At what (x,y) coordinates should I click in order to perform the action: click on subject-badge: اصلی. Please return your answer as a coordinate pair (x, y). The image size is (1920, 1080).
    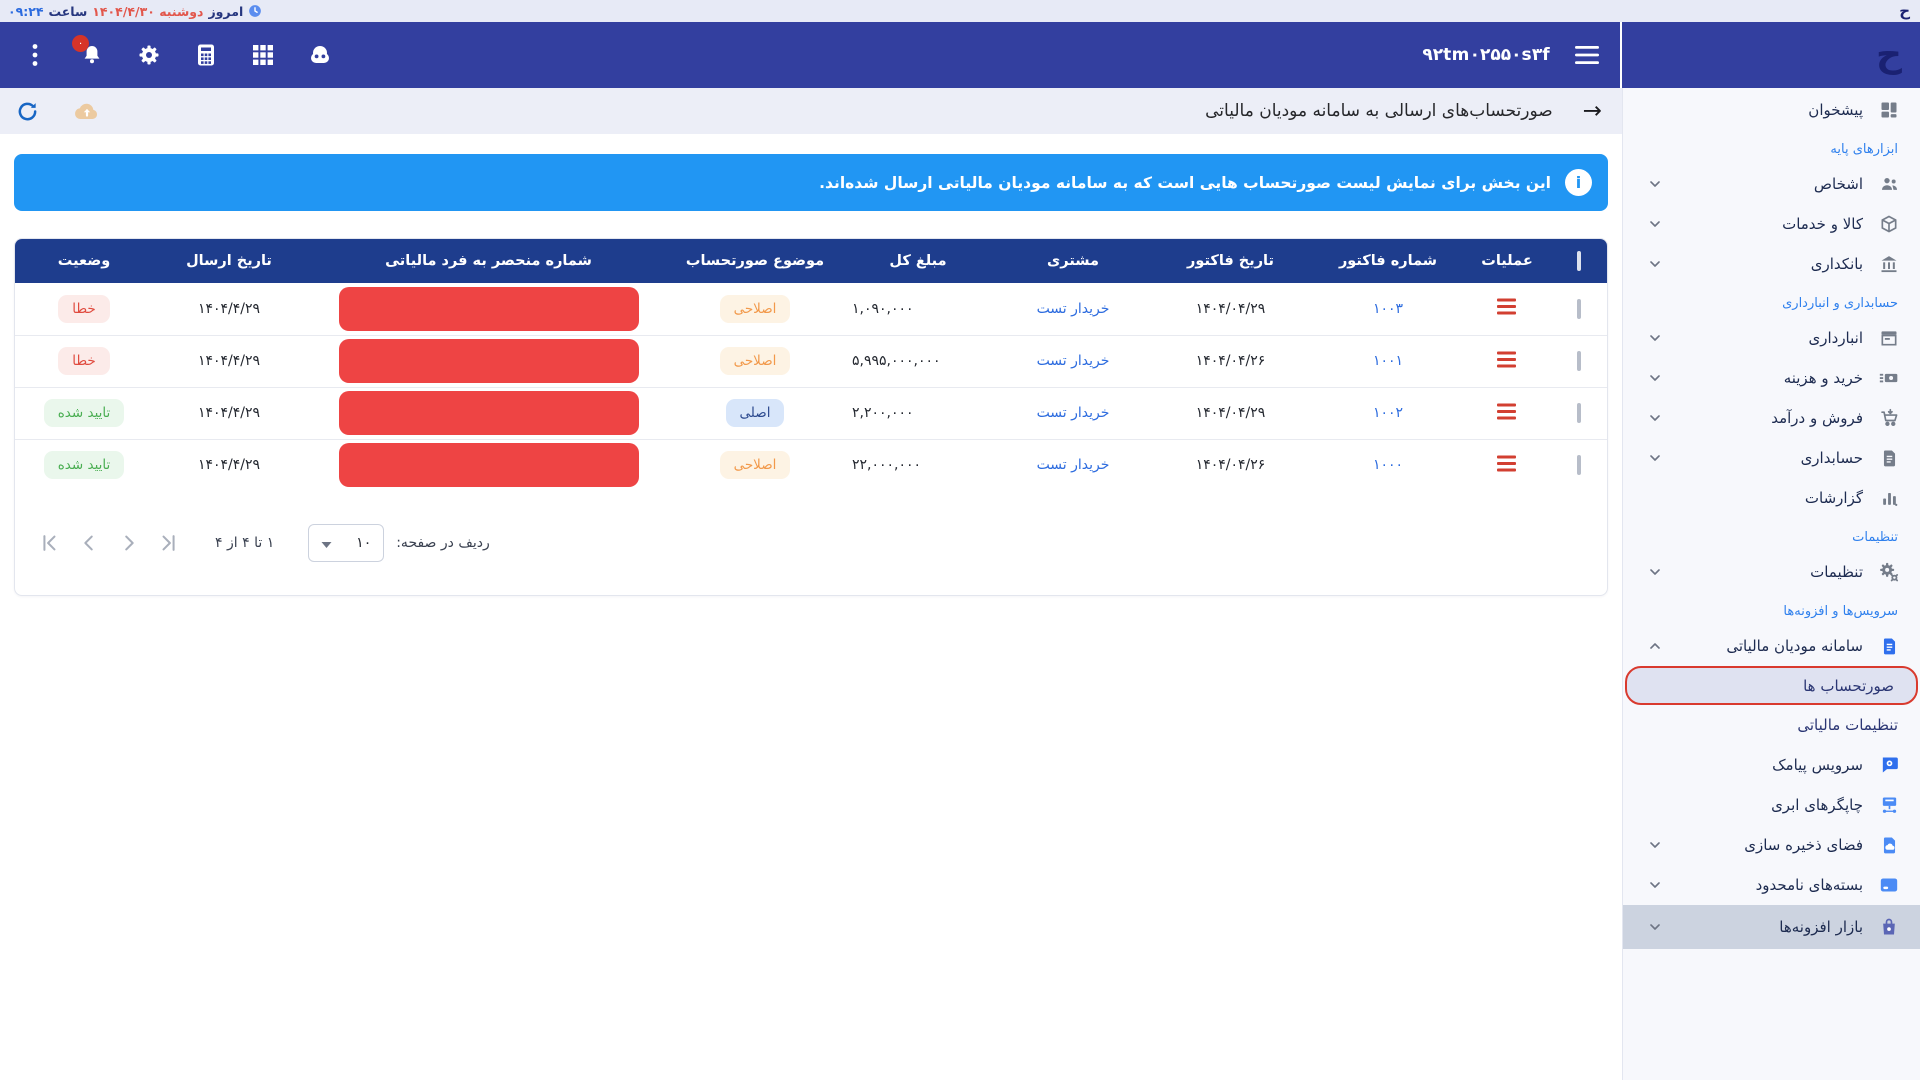
    Looking at the image, I should click on (755, 413).